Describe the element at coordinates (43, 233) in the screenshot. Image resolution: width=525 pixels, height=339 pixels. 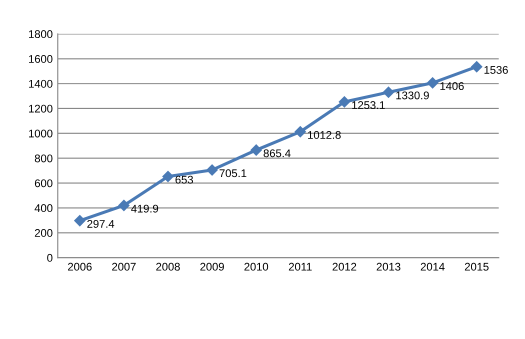
I see `y-tick-label: 200` at that location.